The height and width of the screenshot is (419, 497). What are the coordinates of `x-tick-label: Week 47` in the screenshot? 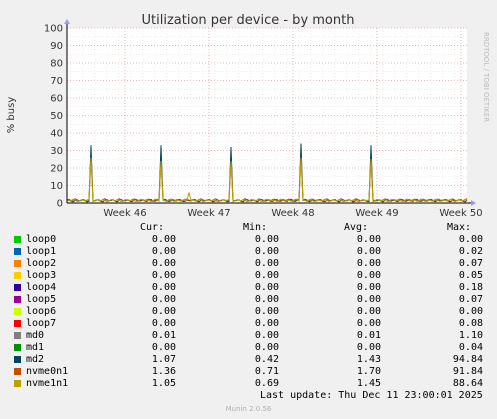 It's located at (208, 213).